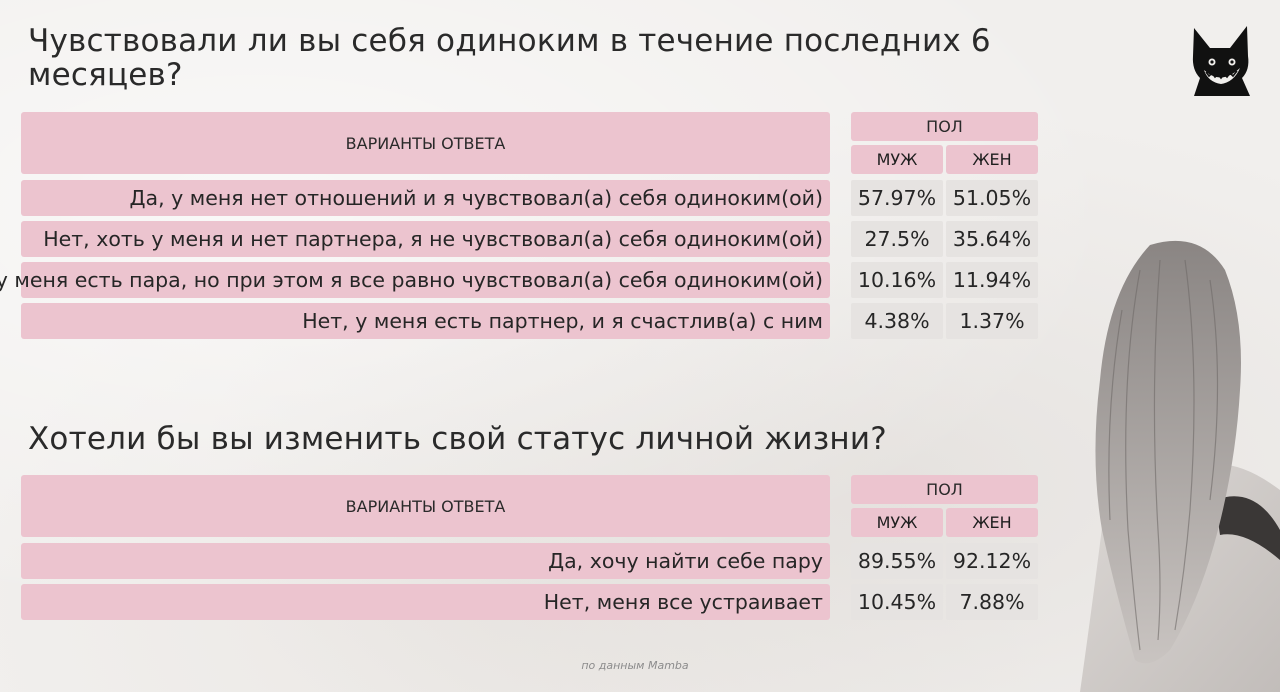 This screenshot has width=1280, height=692. What do you see at coordinates (897, 321) in the screenshot?
I see `value-male: 4.38%` at bounding box center [897, 321].